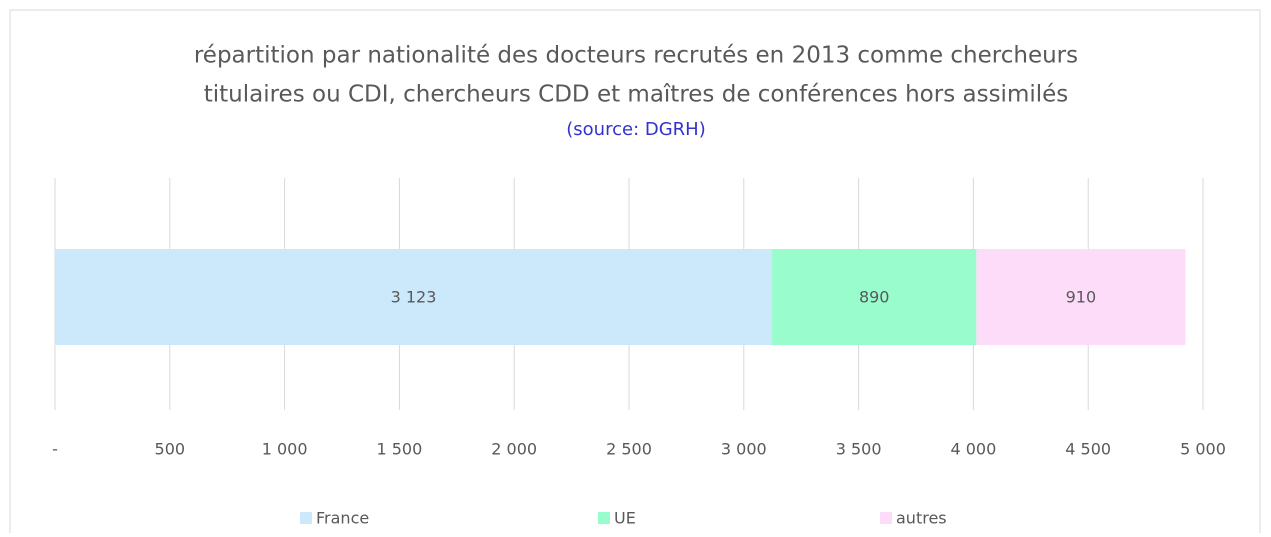  I want to click on data-label: 890, so click(874, 297).